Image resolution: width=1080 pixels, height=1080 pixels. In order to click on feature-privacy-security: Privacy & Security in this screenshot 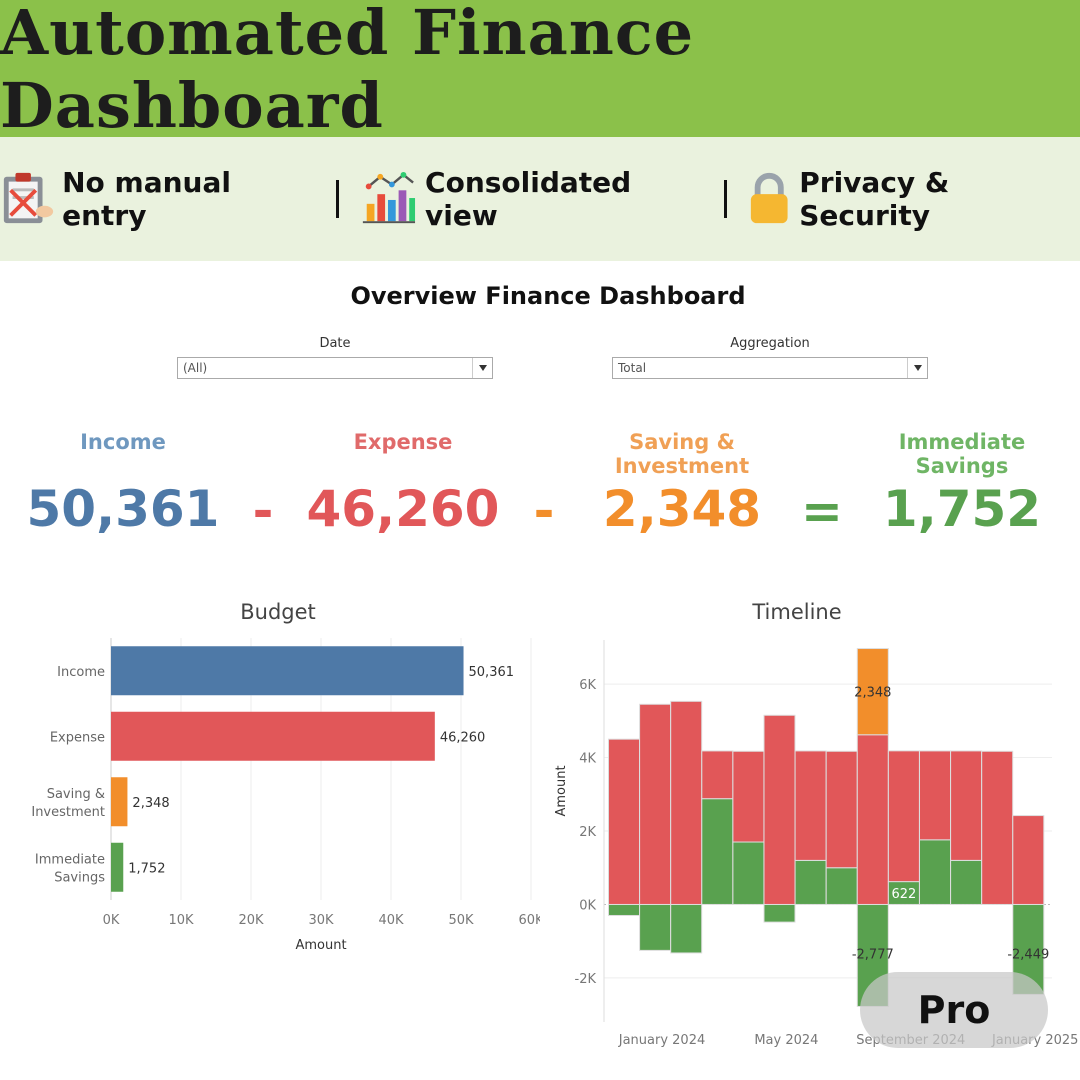, I will do `click(913, 199)`.